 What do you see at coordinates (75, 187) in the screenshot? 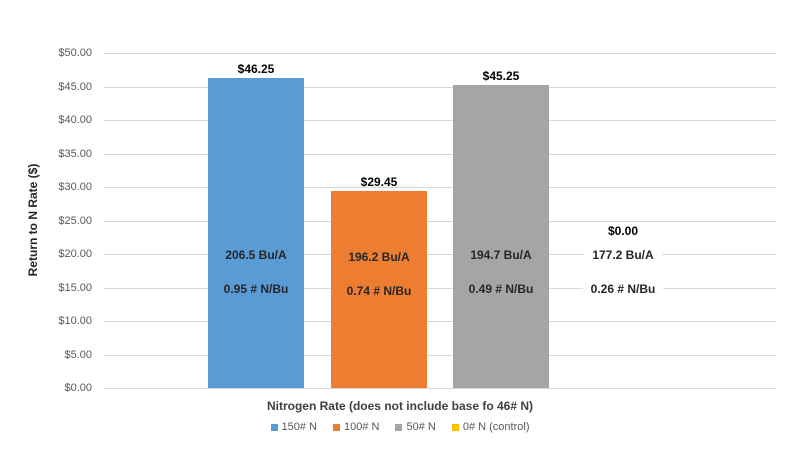
I see `y-tick-label: $30.00` at bounding box center [75, 187].